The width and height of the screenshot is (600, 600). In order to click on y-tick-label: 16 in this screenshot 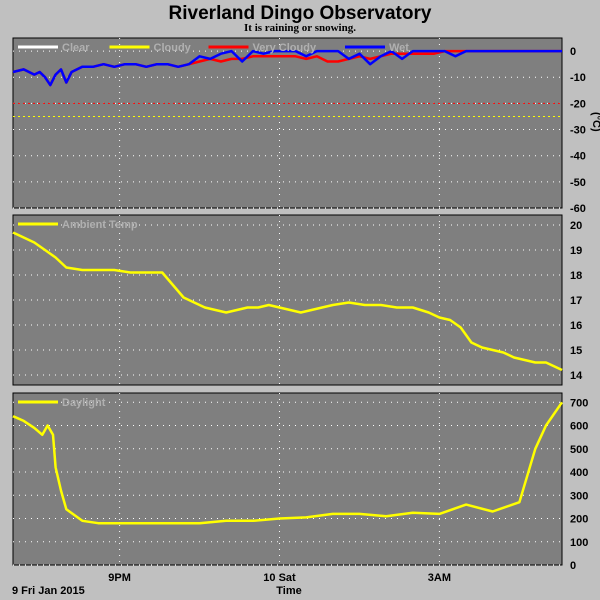, I will do `click(576, 326)`.